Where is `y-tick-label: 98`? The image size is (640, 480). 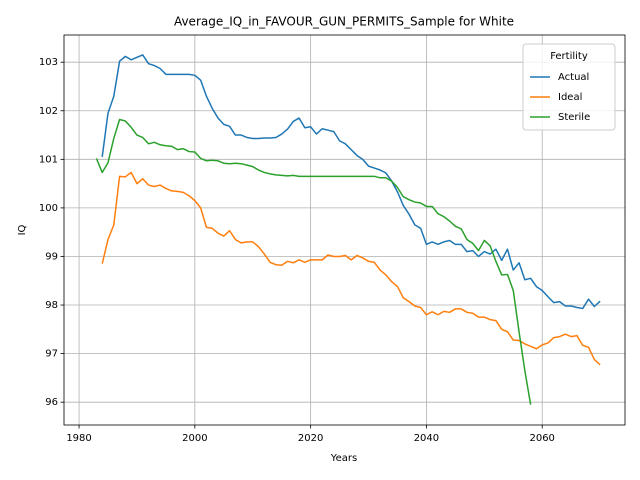 y-tick-label: 98 is located at coordinates (51, 305).